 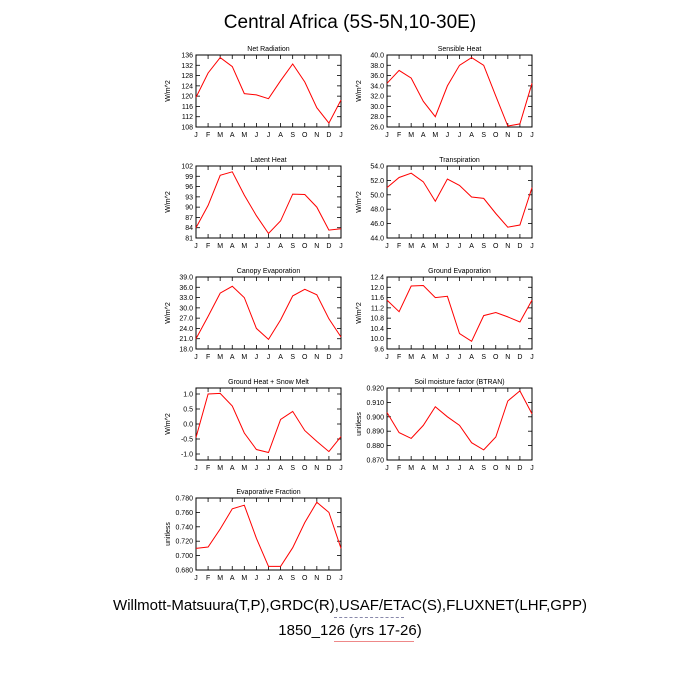 What do you see at coordinates (268, 49) in the screenshot?
I see `panel-1-title: Net Radiation` at bounding box center [268, 49].